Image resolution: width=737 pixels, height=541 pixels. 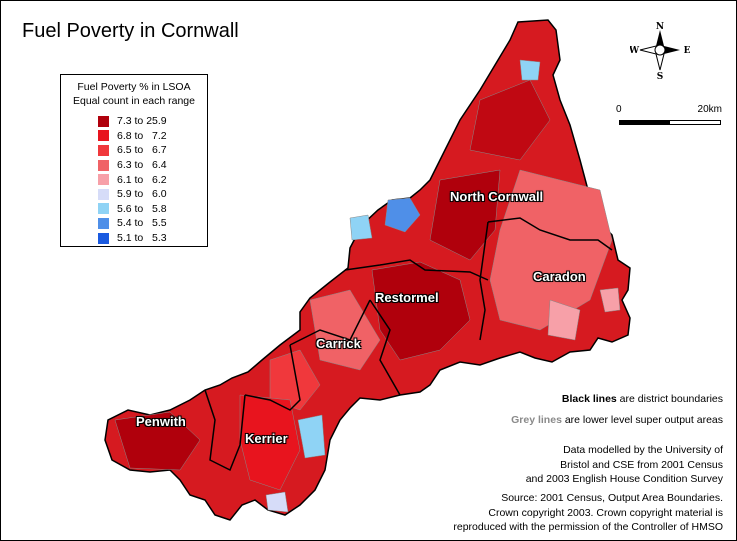 I want to click on scale-bar: 0 20km, so click(x=669, y=116).